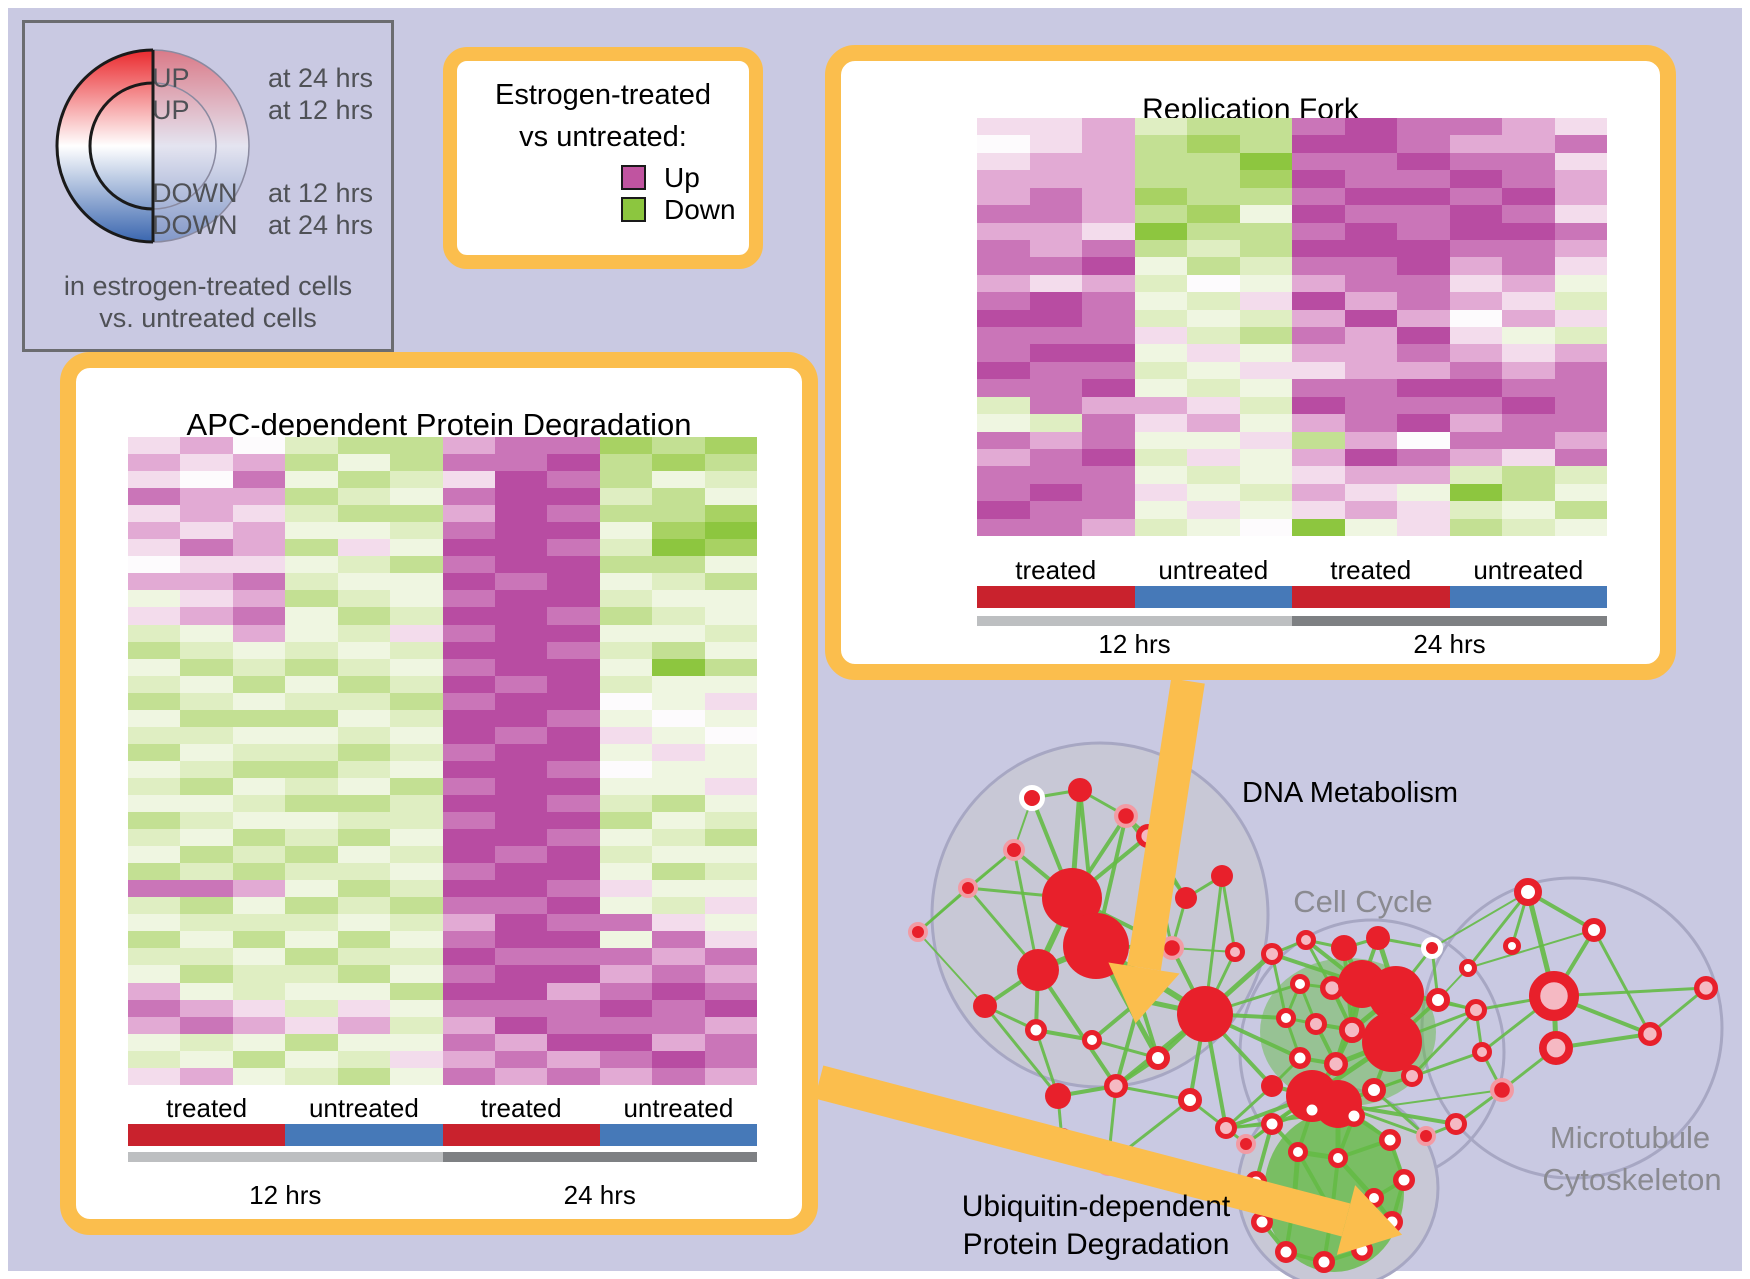 Image resolution: width=1750 pixels, height=1279 pixels. I want to click on treated-bar, so click(1371, 597).